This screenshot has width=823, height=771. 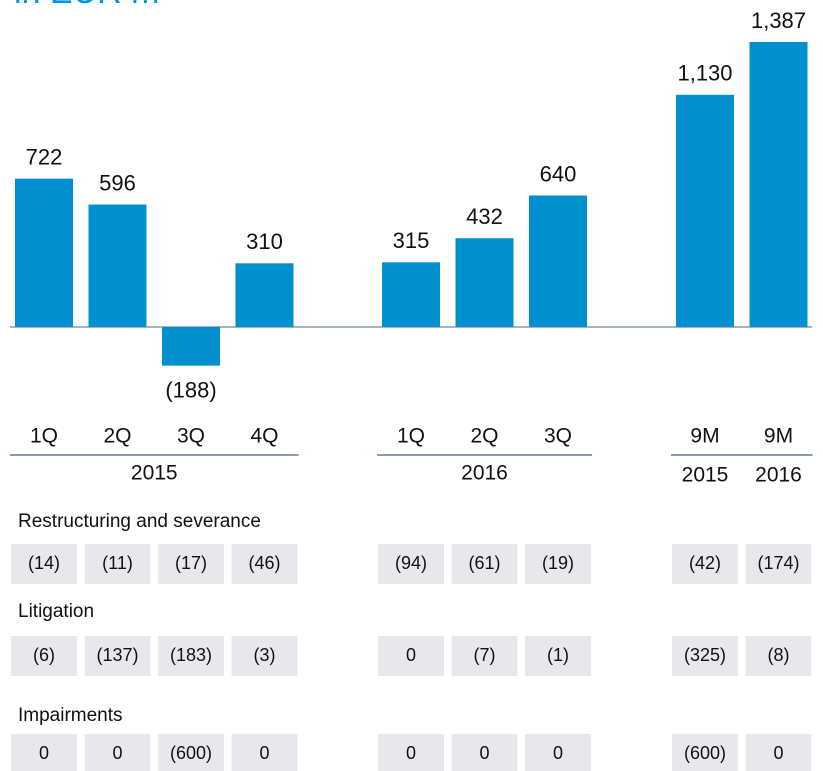 I want to click on cell: (1), so click(x=558, y=655).